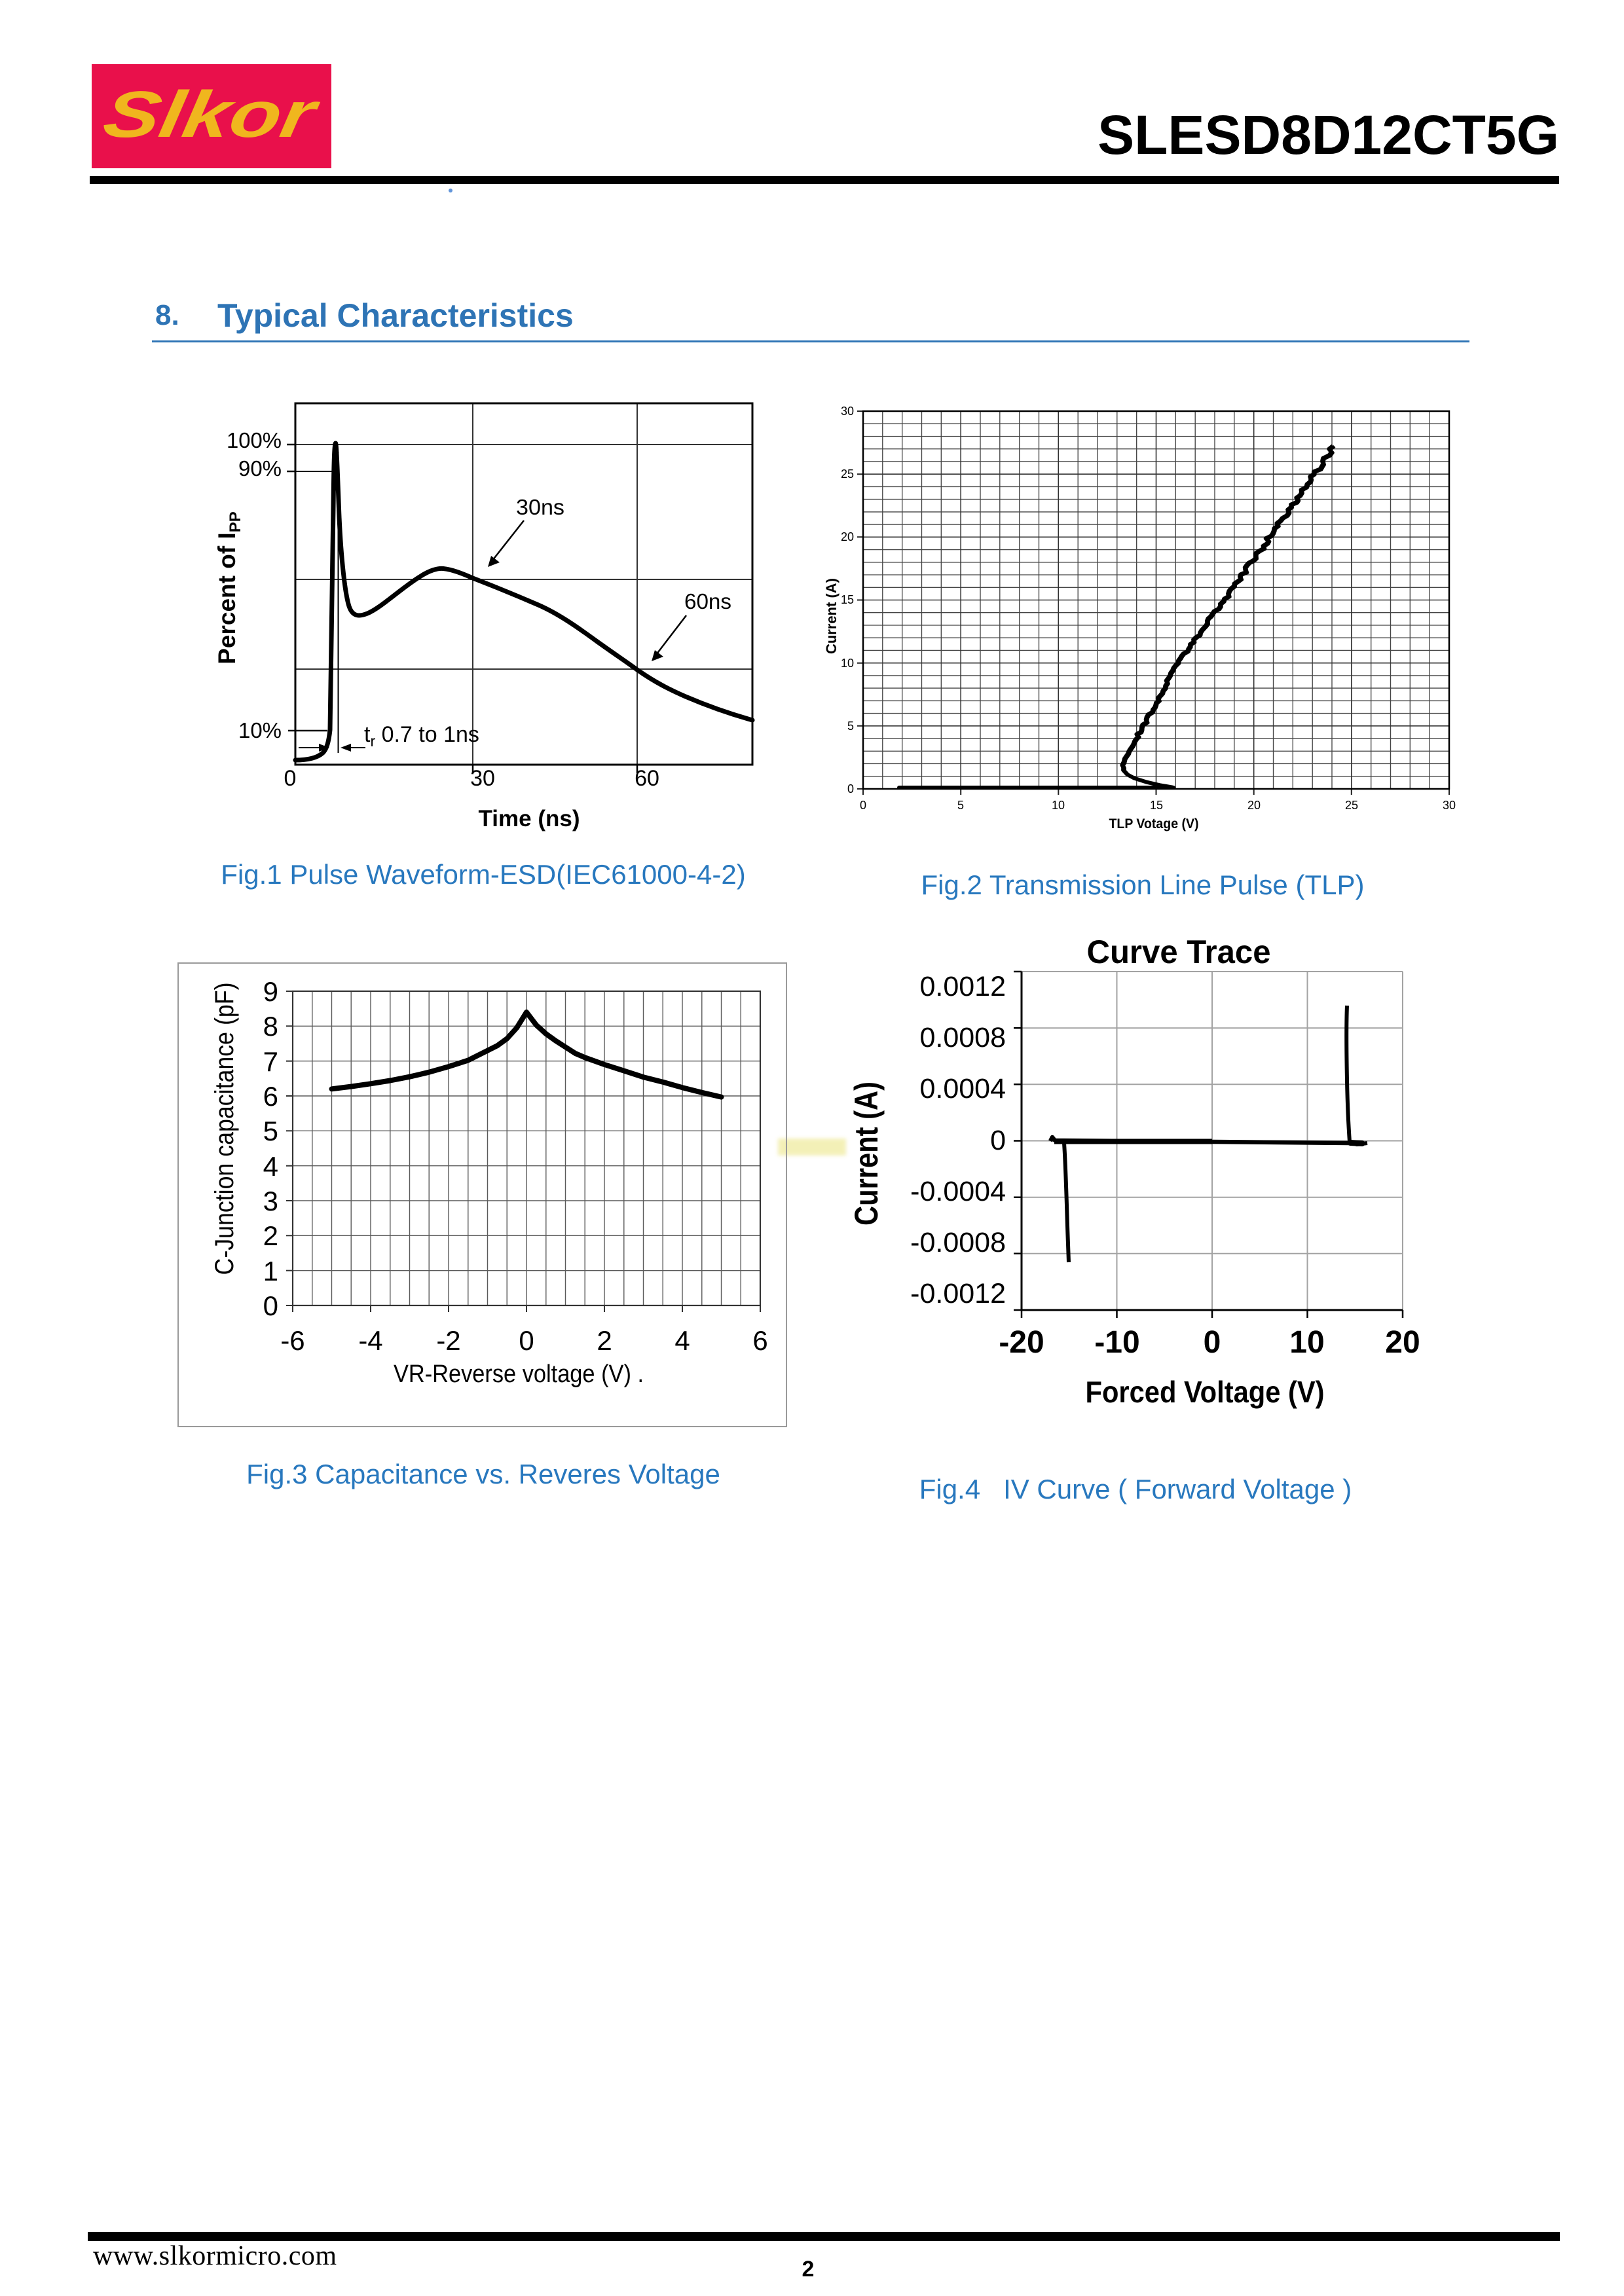  I want to click on svg-text: 7, so click(270, 1061).